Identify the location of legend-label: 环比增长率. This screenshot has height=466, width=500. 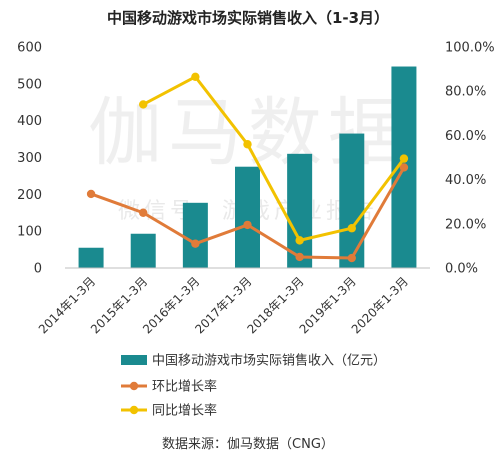
(184, 387).